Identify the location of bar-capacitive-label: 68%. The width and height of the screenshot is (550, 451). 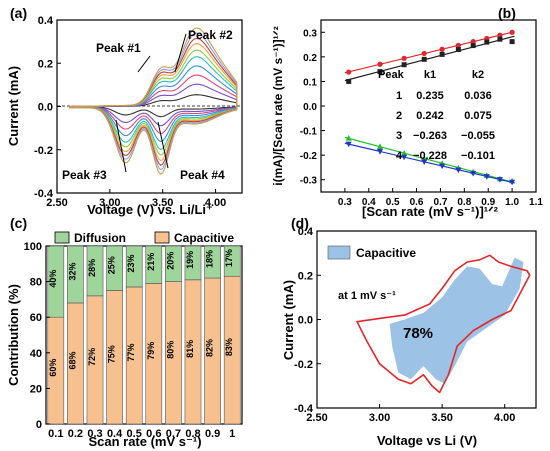
(72, 360).